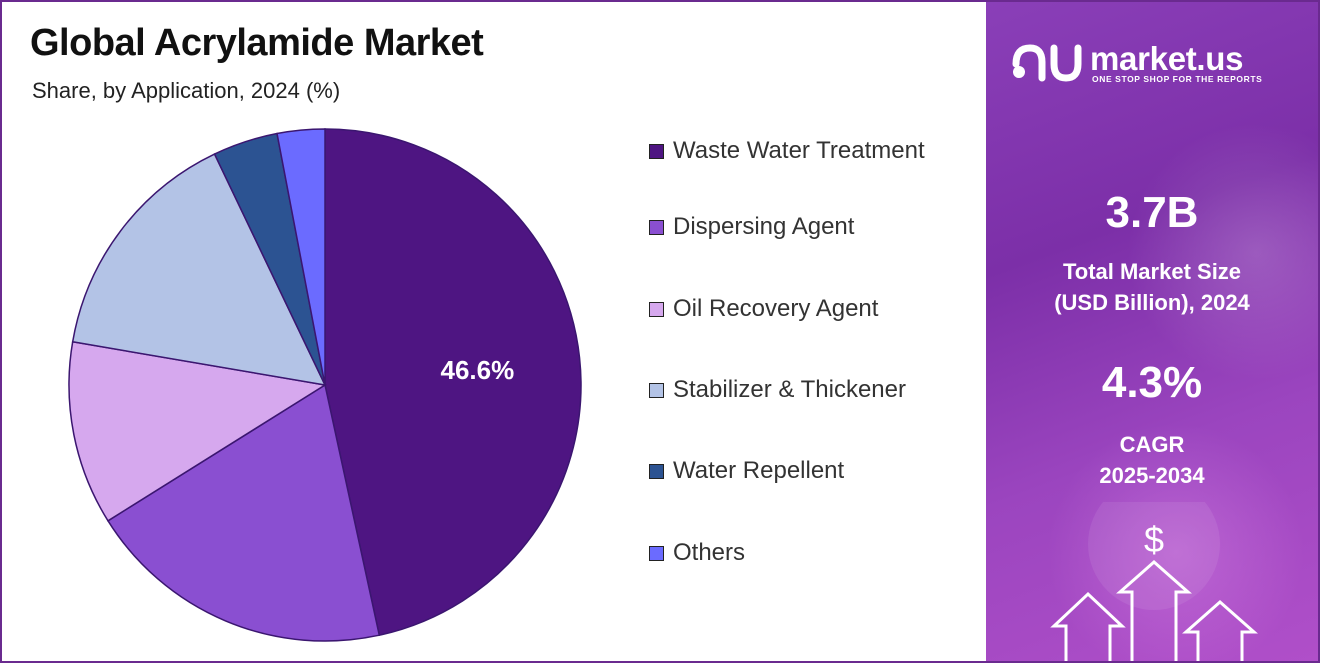 This screenshot has width=1320, height=663. Describe the element at coordinates (1154, 581) in the screenshot. I see `growth-arrows-icon: $` at that location.